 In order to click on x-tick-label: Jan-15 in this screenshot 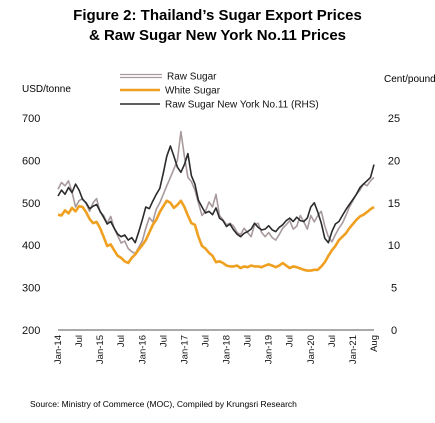, I will do `click(100, 349)`.